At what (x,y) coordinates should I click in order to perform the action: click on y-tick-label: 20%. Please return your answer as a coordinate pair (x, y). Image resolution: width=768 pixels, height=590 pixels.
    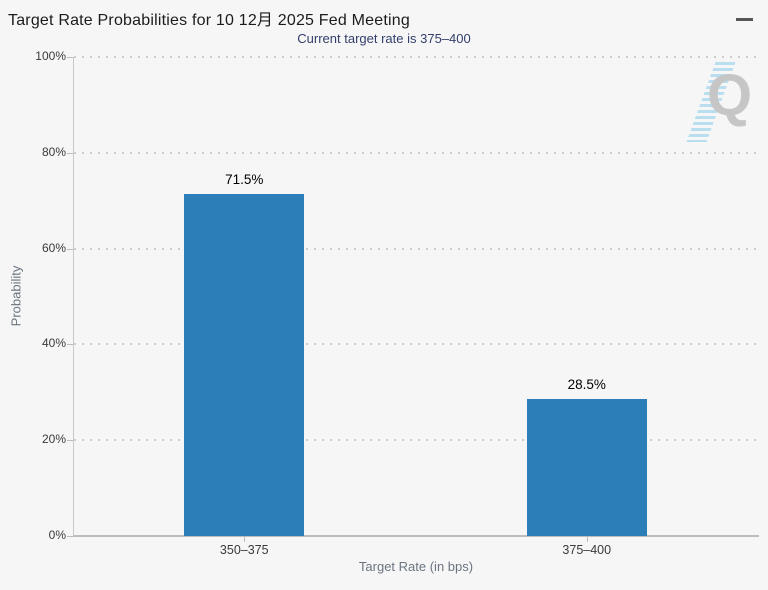
    Looking at the image, I should click on (53, 439).